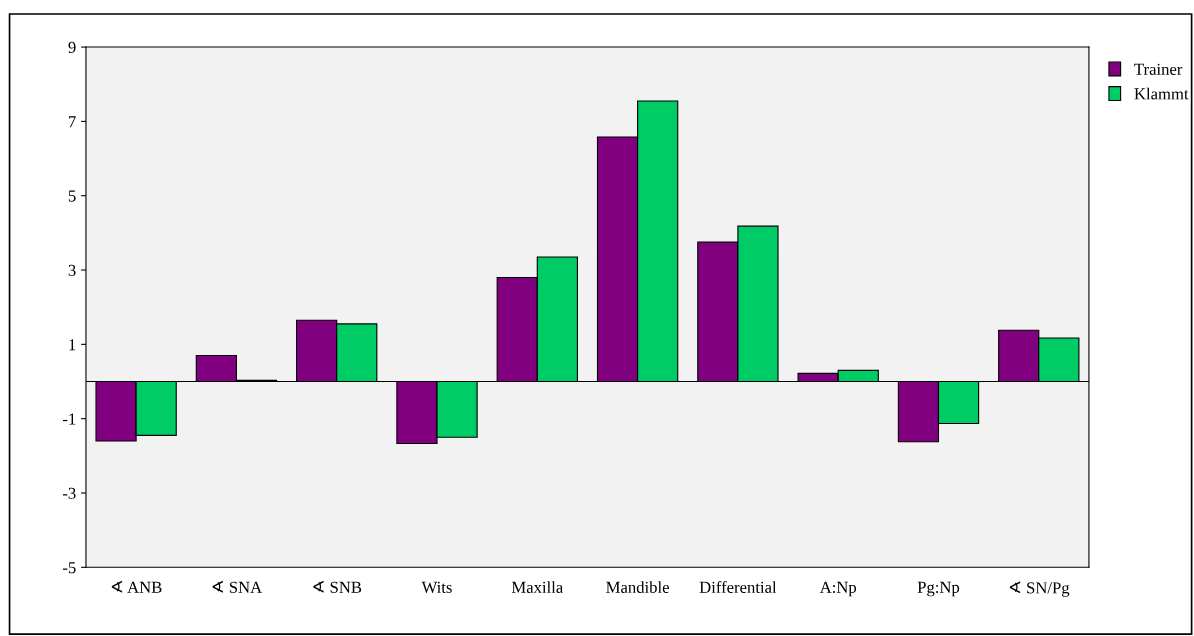  What do you see at coordinates (69, 568) in the screenshot?
I see `y-tick-label: -5` at bounding box center [69, 568].